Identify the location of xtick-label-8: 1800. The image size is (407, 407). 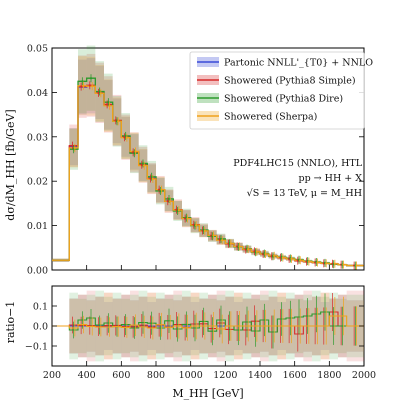
(329, 375).